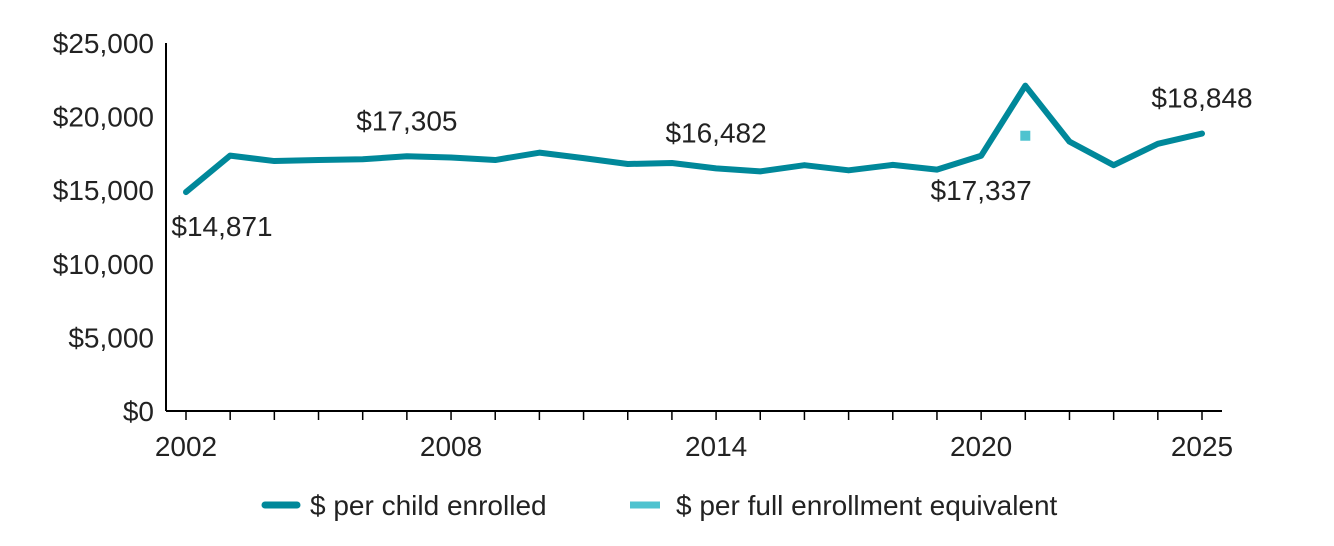 The height and width of the screenshot is (546, 1334). I want to click on x-tick-label: 2014, so click(716, 446).